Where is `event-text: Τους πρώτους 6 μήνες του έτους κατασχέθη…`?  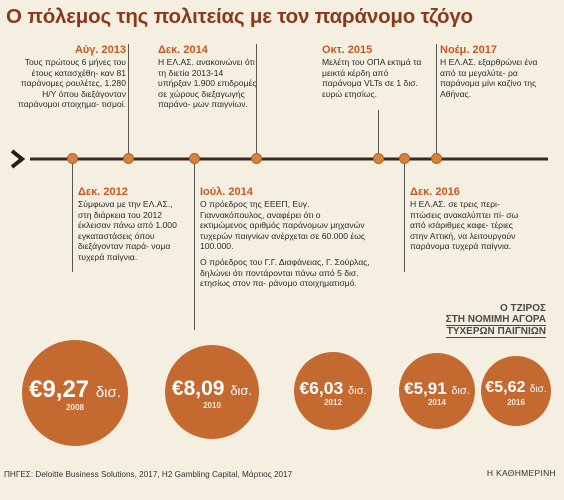
event-text: Τους πρώτους 6 μήνες του έτους κατασχέθη… is located at coordinates (71, 83).